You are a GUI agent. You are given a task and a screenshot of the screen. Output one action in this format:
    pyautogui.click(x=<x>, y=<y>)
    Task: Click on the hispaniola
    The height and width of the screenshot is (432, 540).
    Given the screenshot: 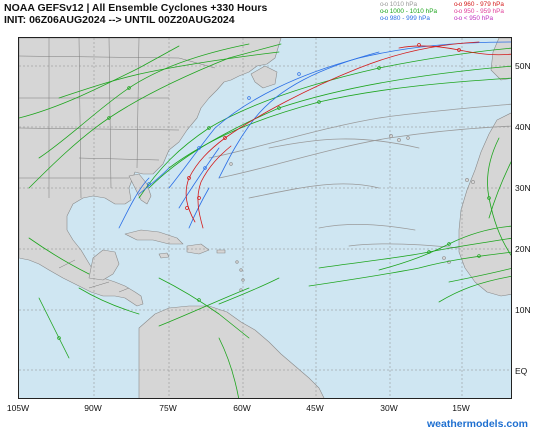 What is the action you would take?
    pyautogui.click(x=198, y=249)
    